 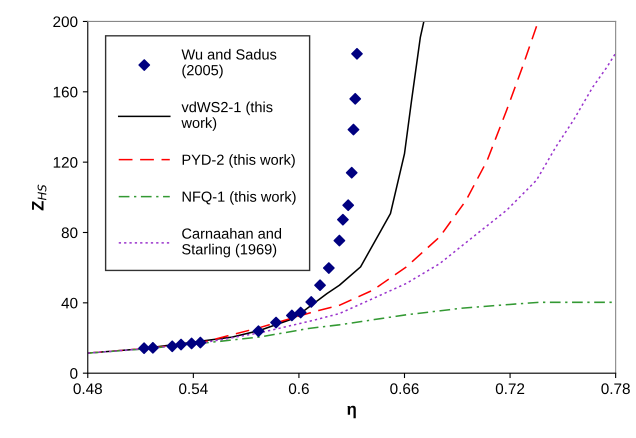 I want to click on y-tick-label: 40, so click(x=69, y=303).